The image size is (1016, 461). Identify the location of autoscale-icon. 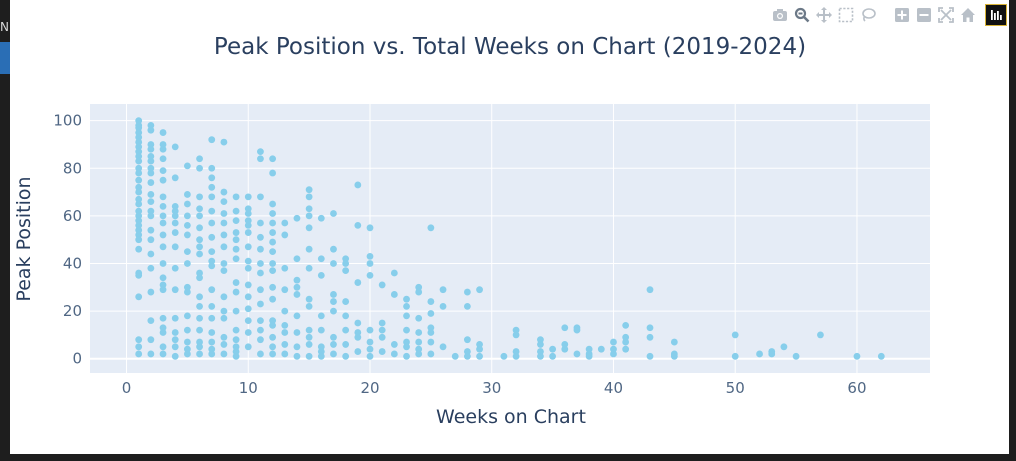
(946, 15).